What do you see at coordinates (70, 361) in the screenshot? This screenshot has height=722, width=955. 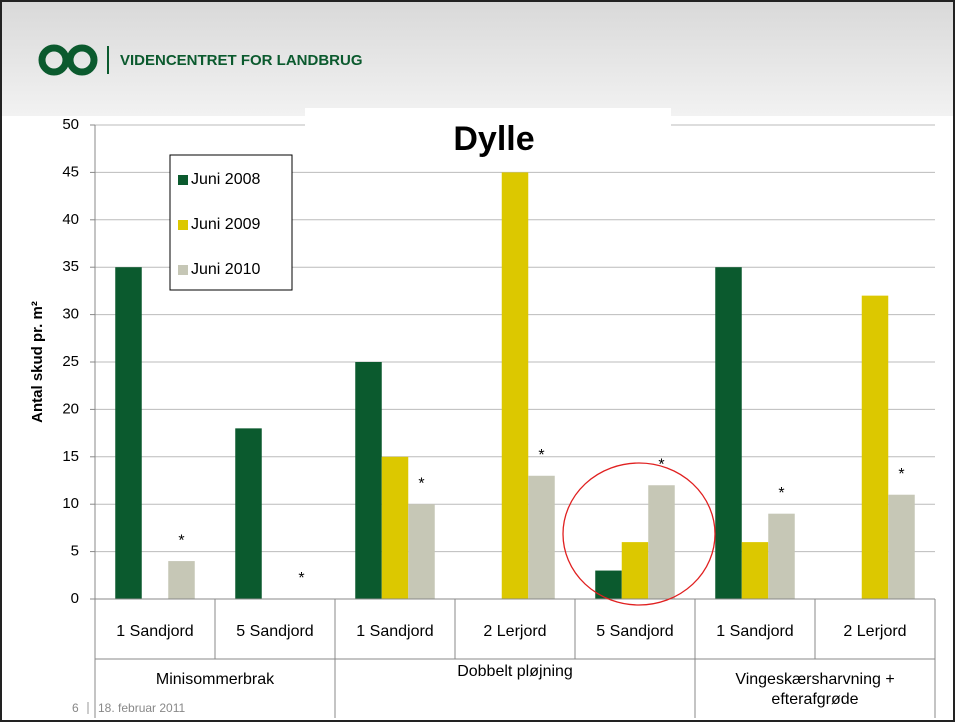 I see `y-tick-label: 25` at bounding box center [70, 361].